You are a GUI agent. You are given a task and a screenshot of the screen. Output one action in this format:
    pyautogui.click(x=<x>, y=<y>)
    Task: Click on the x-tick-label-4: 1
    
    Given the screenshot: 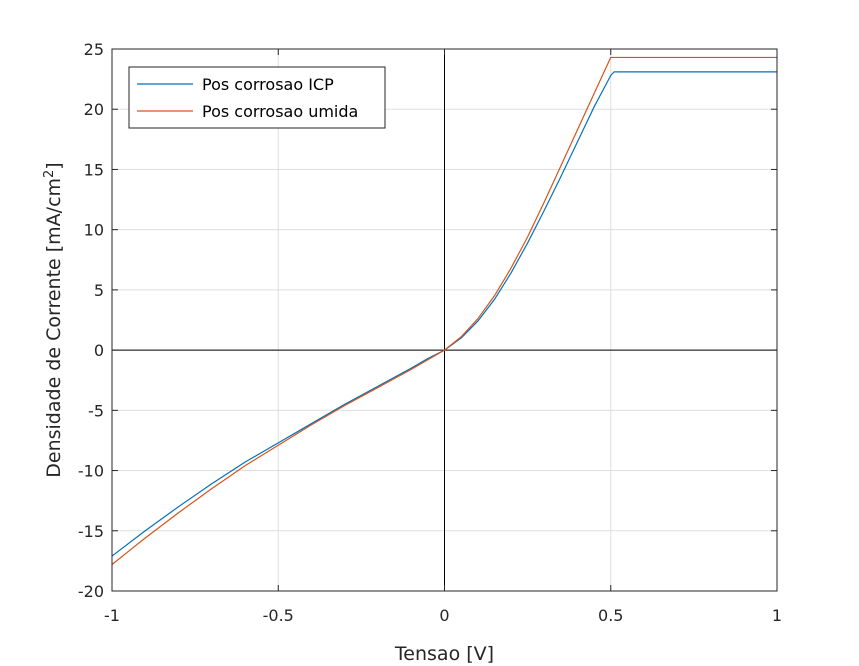 What is the action you would take?
    pyautogui.click(x=777, y=615)
    